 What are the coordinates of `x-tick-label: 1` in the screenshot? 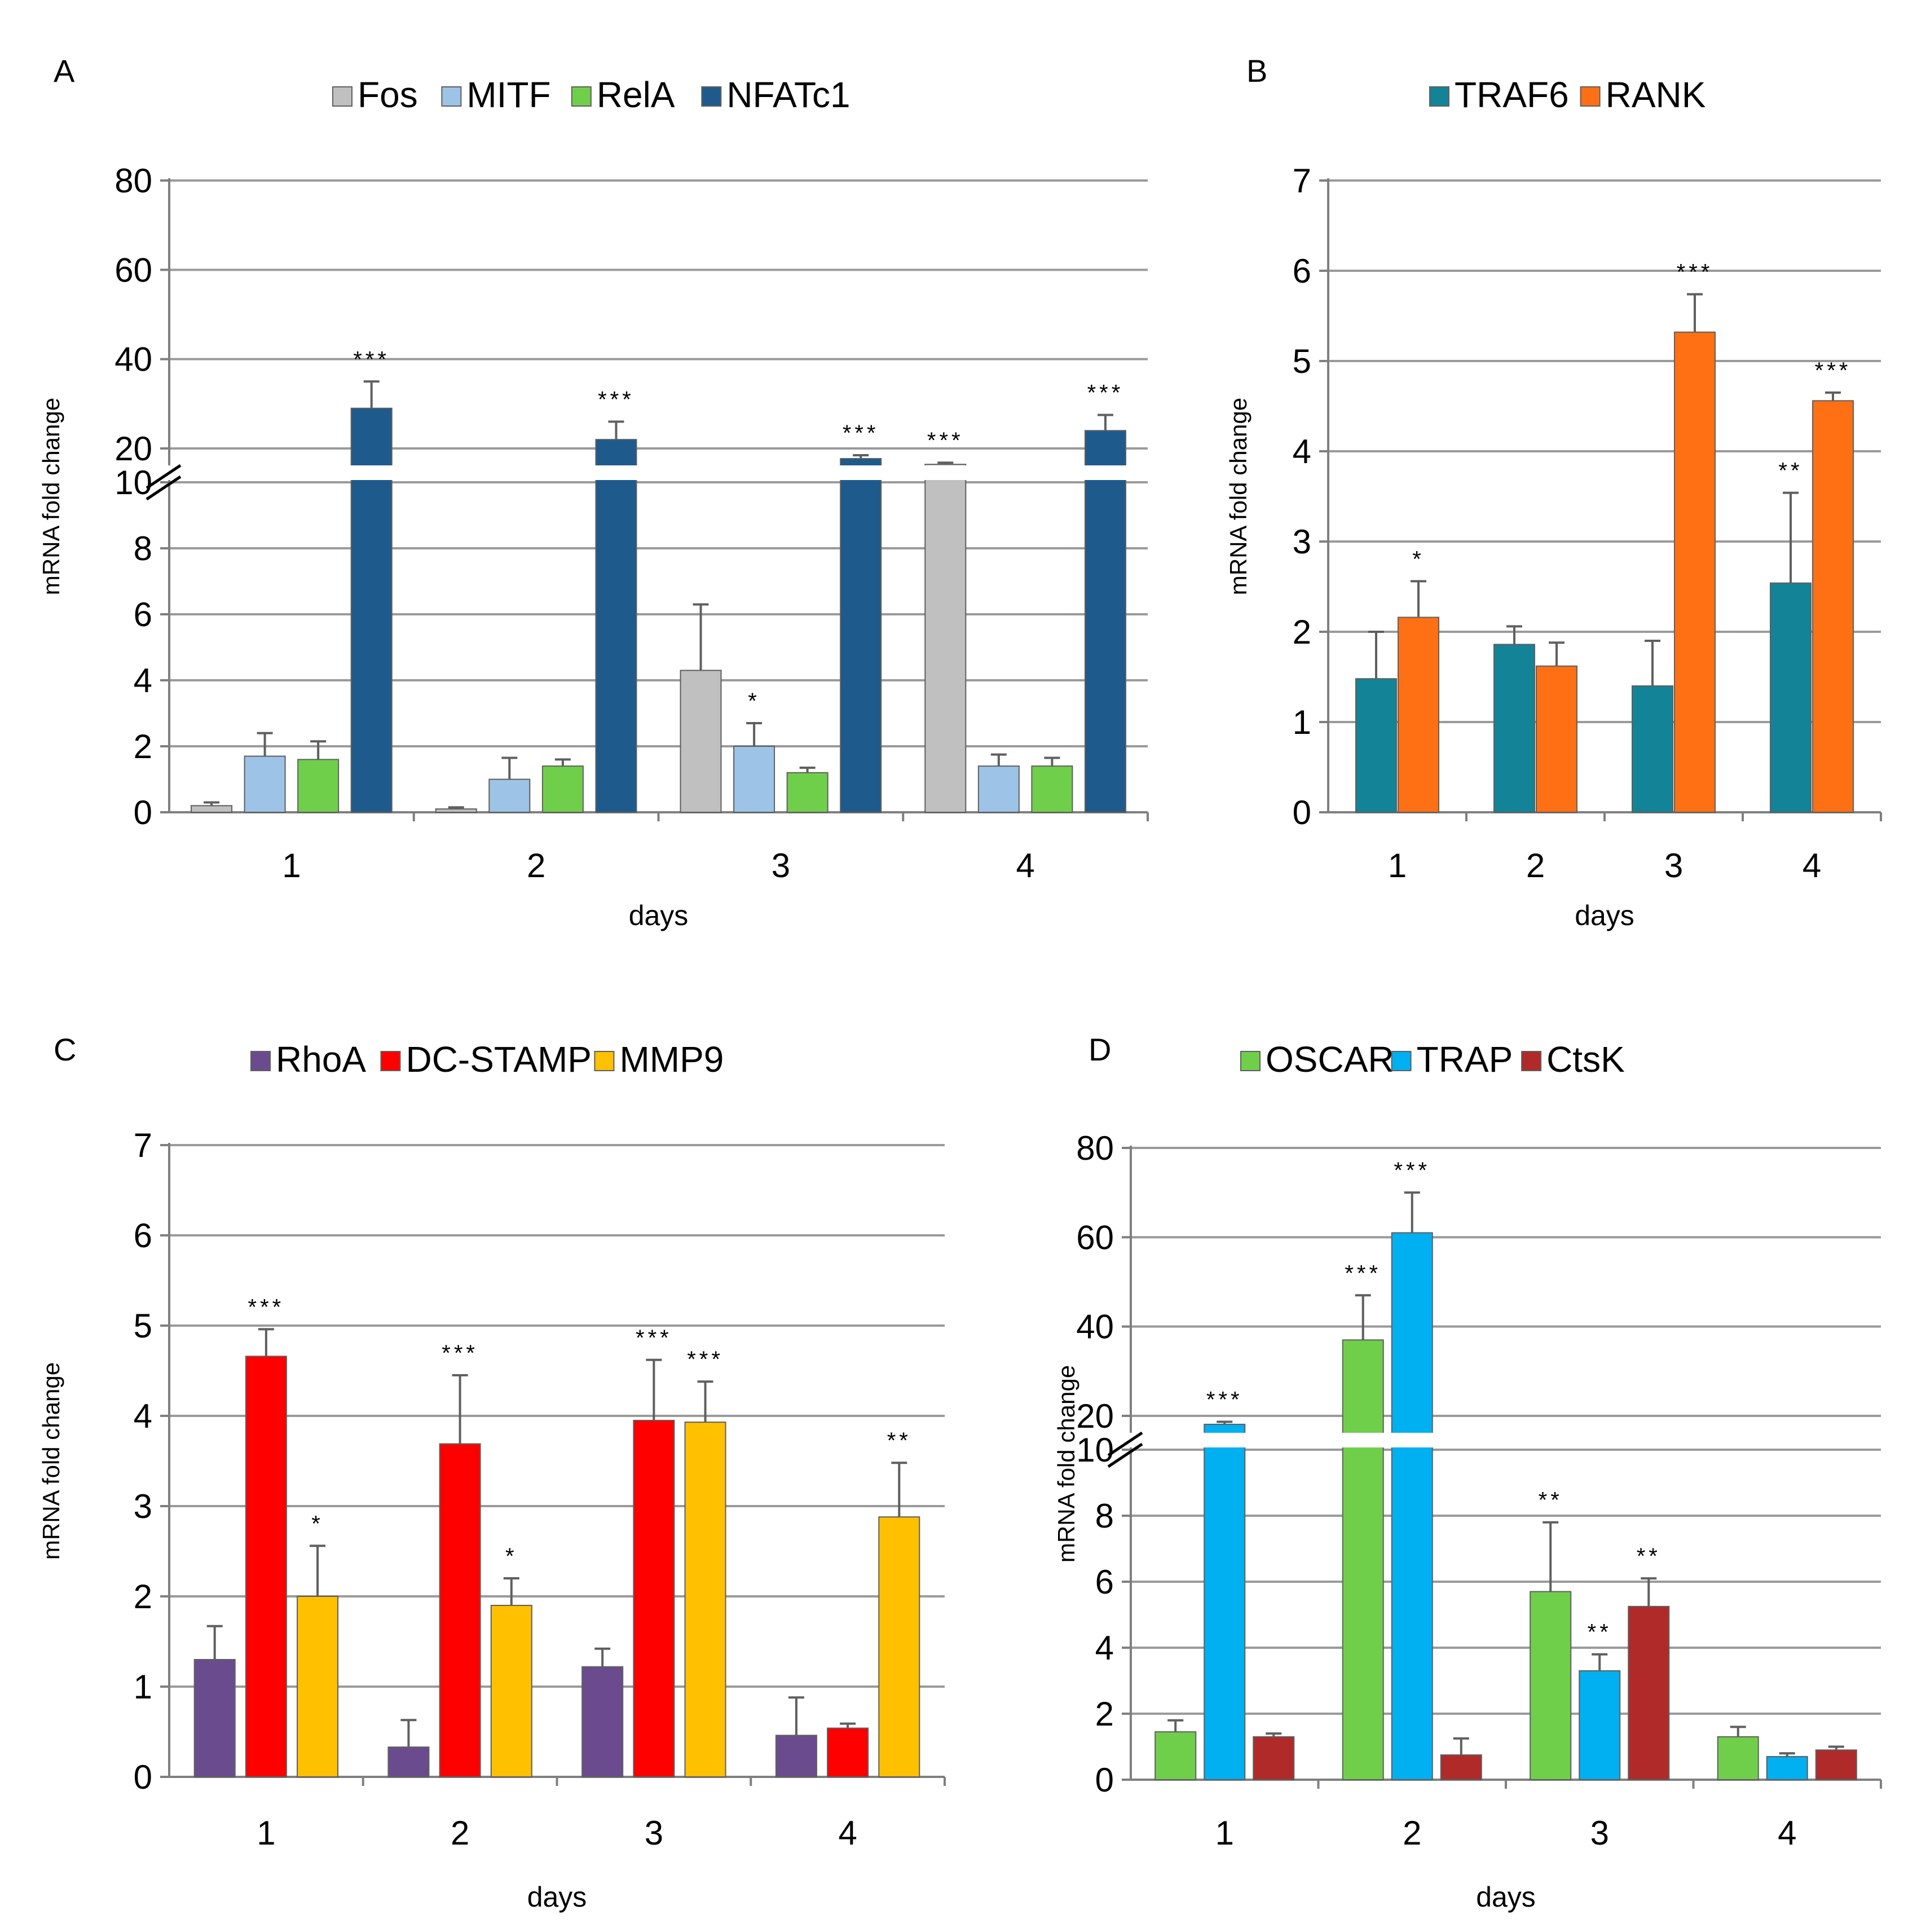 It's located at (1397, 865).